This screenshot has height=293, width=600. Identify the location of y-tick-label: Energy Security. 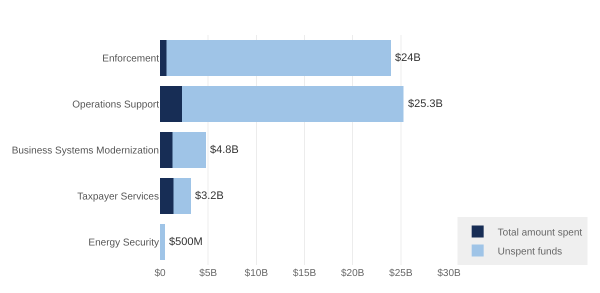
(123, 243).